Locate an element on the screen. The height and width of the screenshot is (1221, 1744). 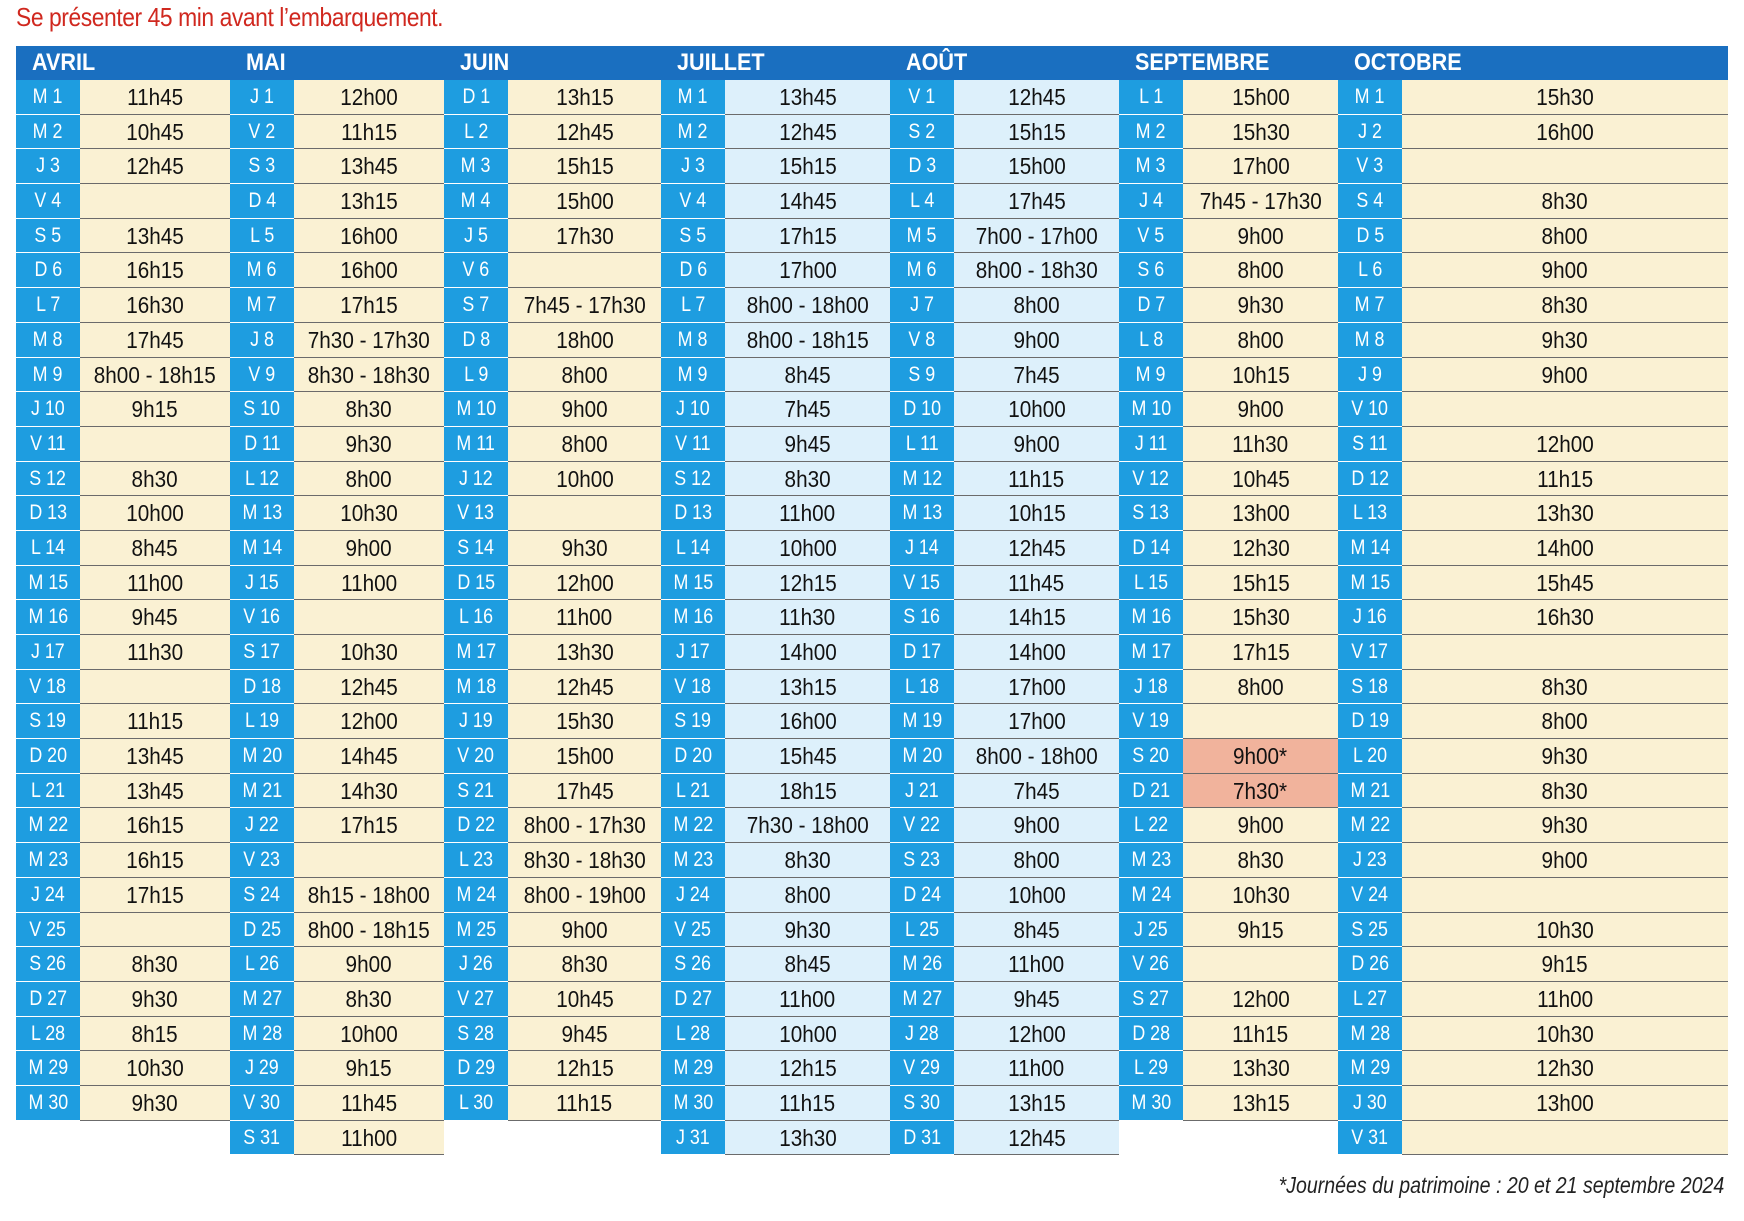
schedule-row: M 17 17h15 is located at coordinates (1228, 652).